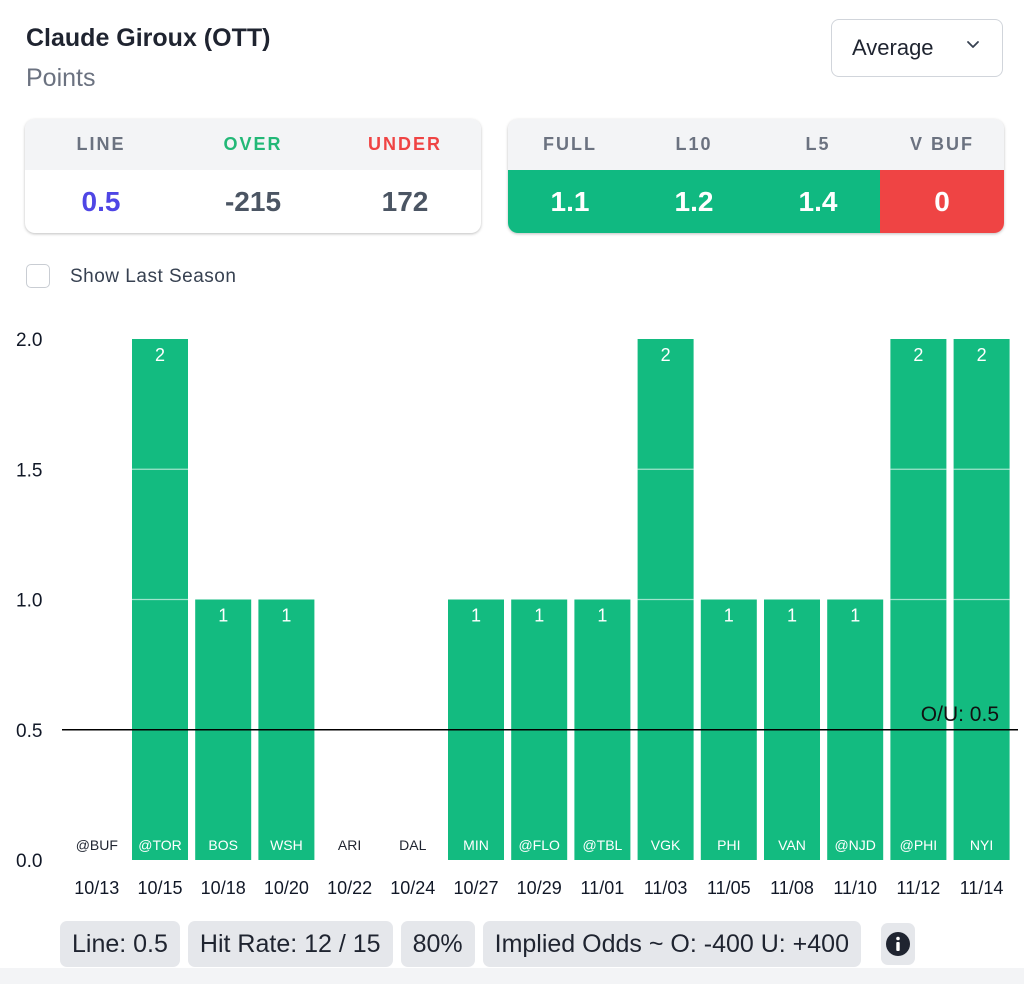 The image size is (1024, 984). Describe the element at coordinates (61, 78) in the screenshot. I see `stat-name: Points` at that location.